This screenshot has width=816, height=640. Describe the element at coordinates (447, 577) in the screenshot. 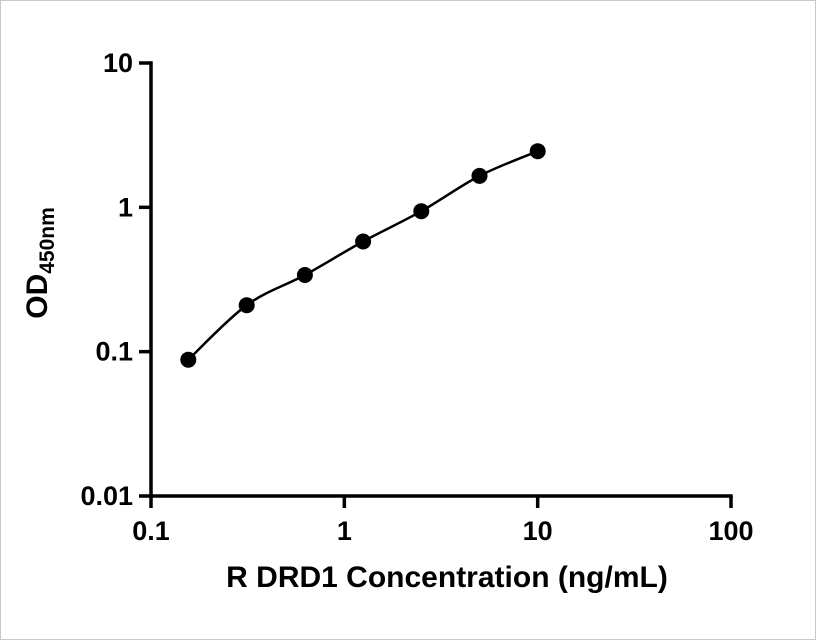

I see `x-axis-title: R DRD1 Concentration (ng/mL)` at that location.